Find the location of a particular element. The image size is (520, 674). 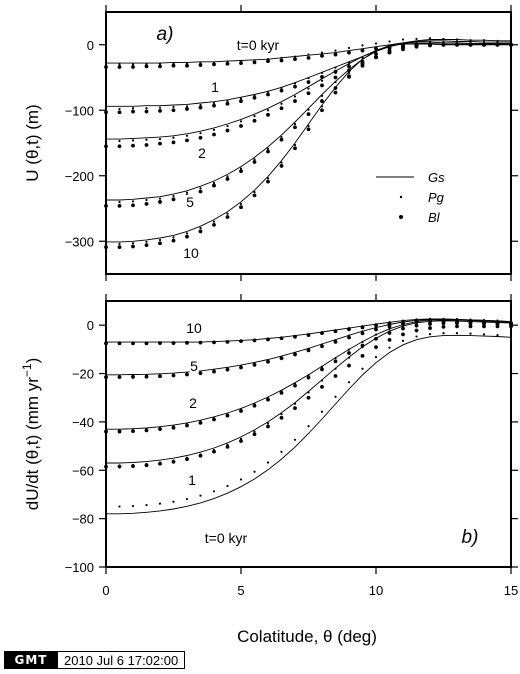

panel-a-ytick-label: −100 is located at coordinates (79, 110).